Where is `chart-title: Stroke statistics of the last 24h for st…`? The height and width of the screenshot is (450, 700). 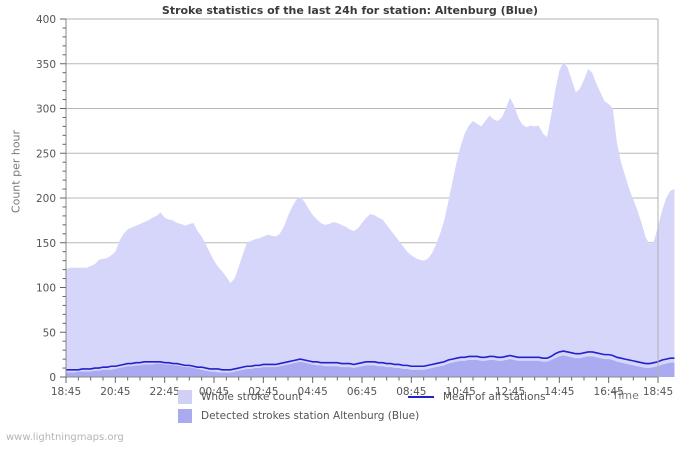
chart-title: Stroke statistics of the last 24h for st… is located at coordinates (350, 10).